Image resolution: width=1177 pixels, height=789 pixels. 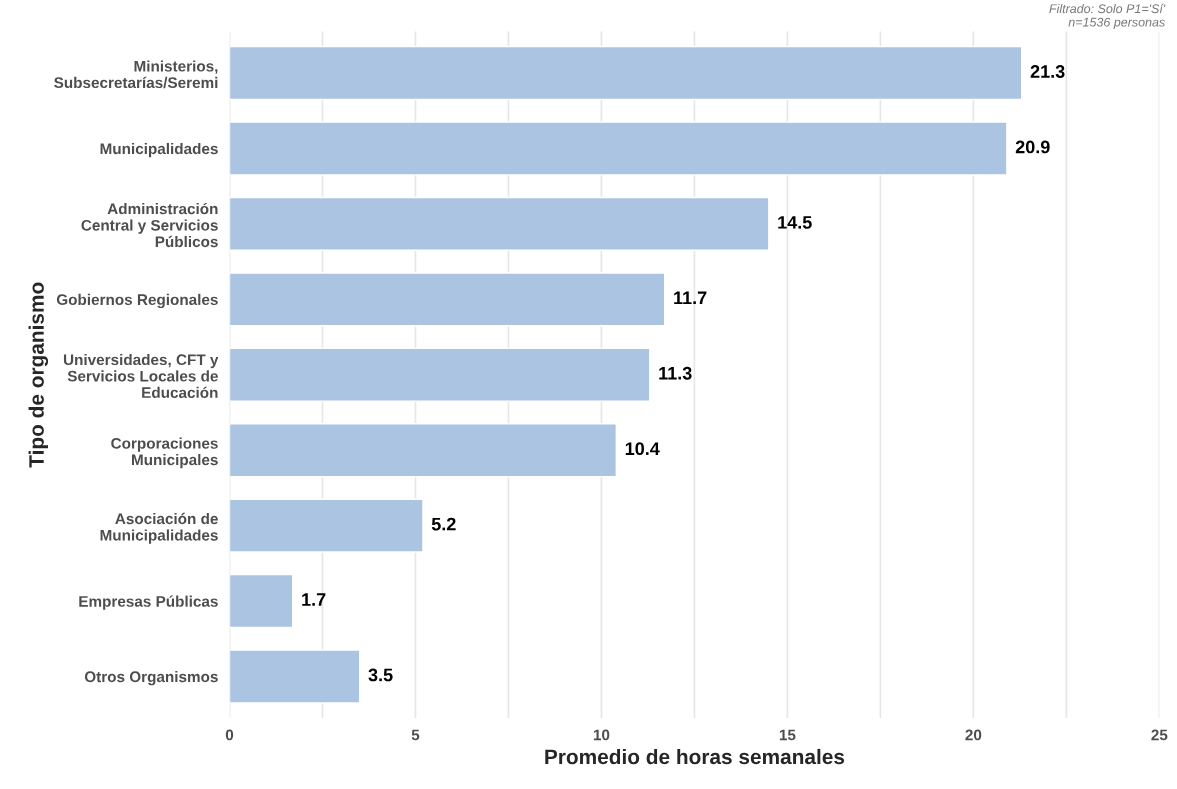 I want to click on y-axis-title: Tipo de organismo, so click(x=38, y=375).